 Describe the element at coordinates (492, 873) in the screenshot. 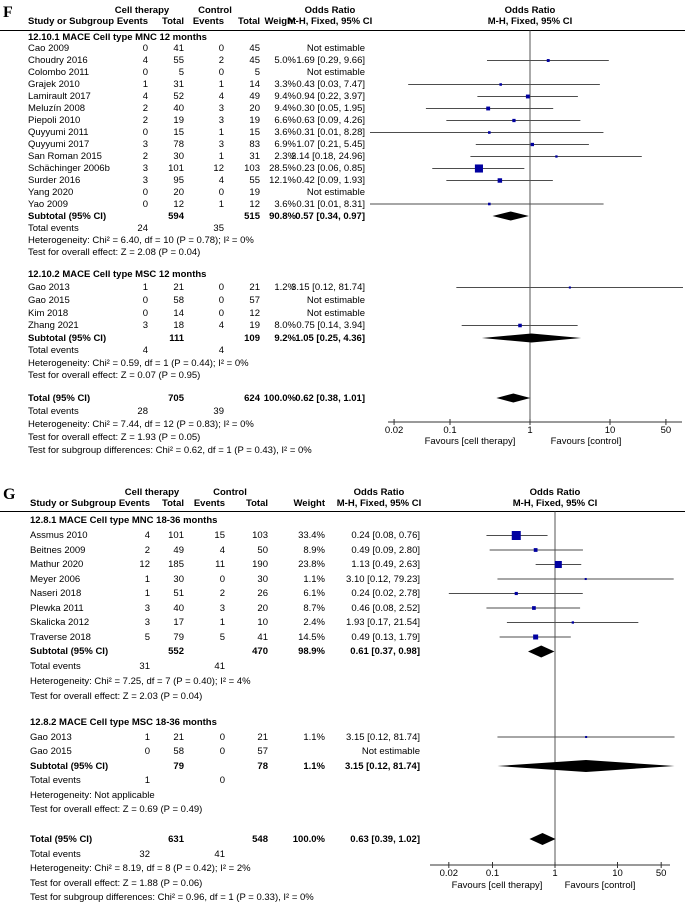

I see `axis-tick-label: 0.1` at that location.